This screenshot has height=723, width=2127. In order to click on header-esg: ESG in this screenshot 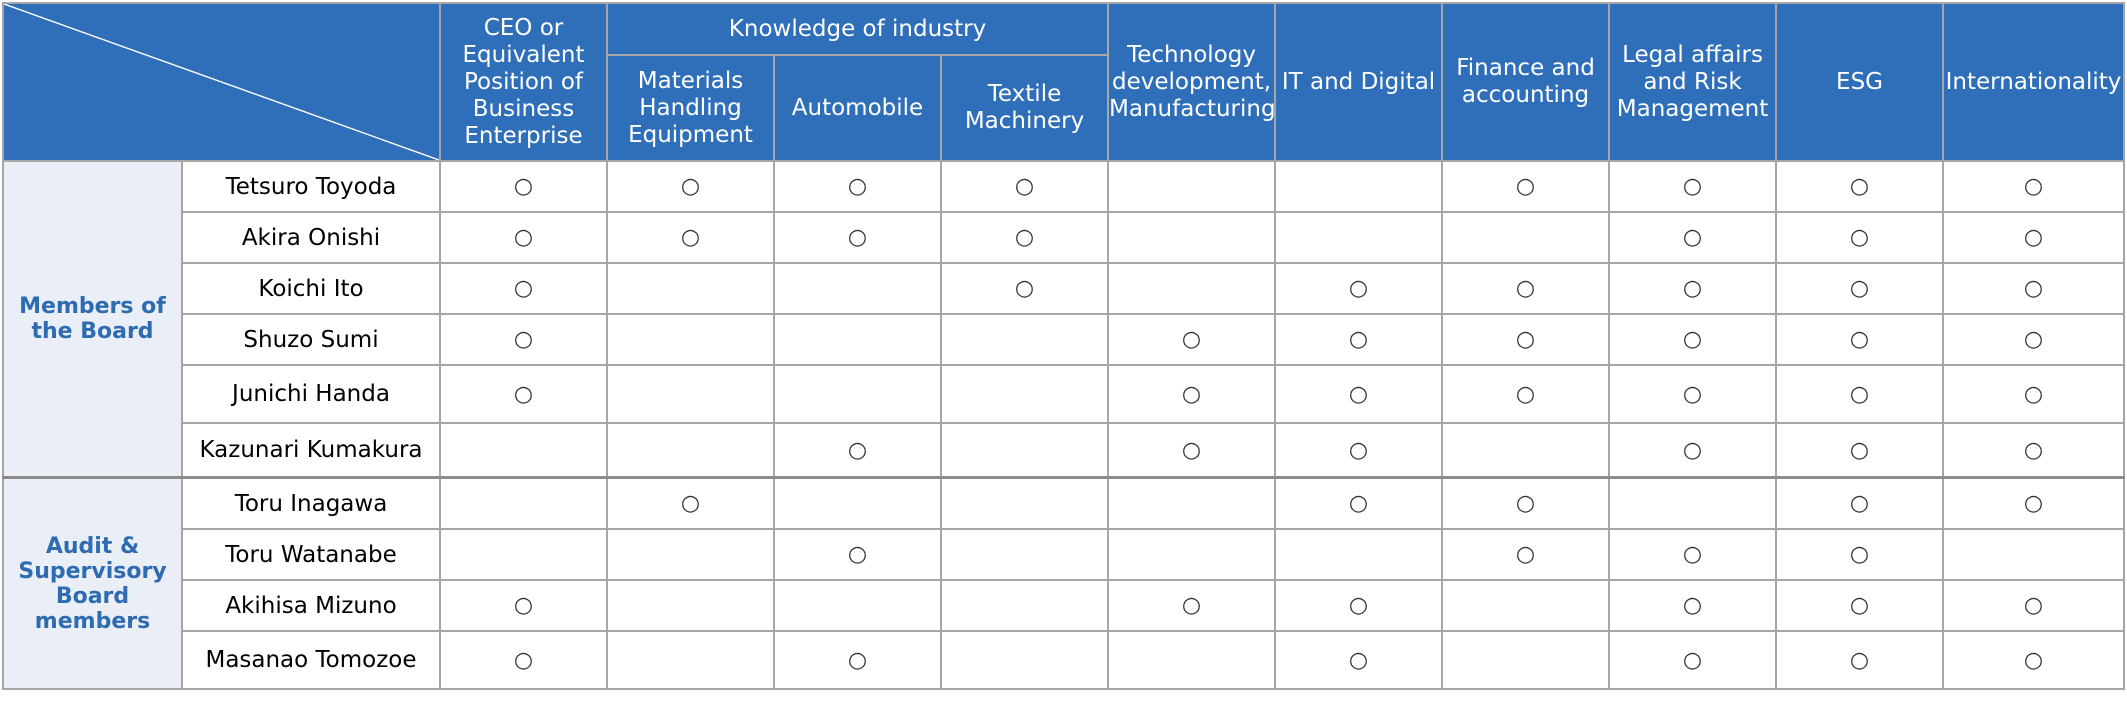, I will do `click(1860, 82)`.